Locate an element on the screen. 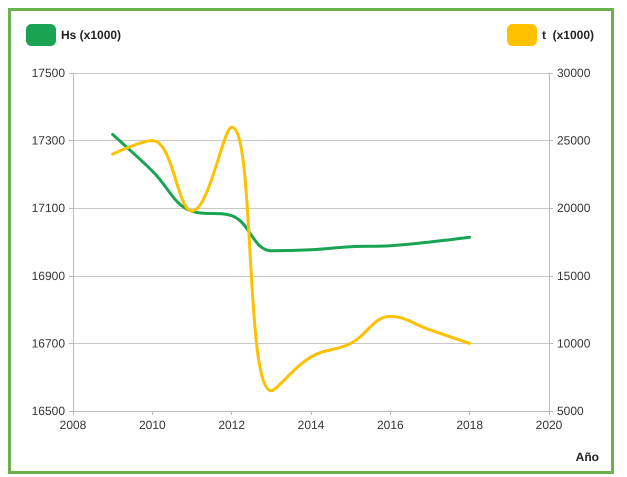 The image size is (627, 477). y2-tick-label: 10000 is located at coordinates (574, 343).